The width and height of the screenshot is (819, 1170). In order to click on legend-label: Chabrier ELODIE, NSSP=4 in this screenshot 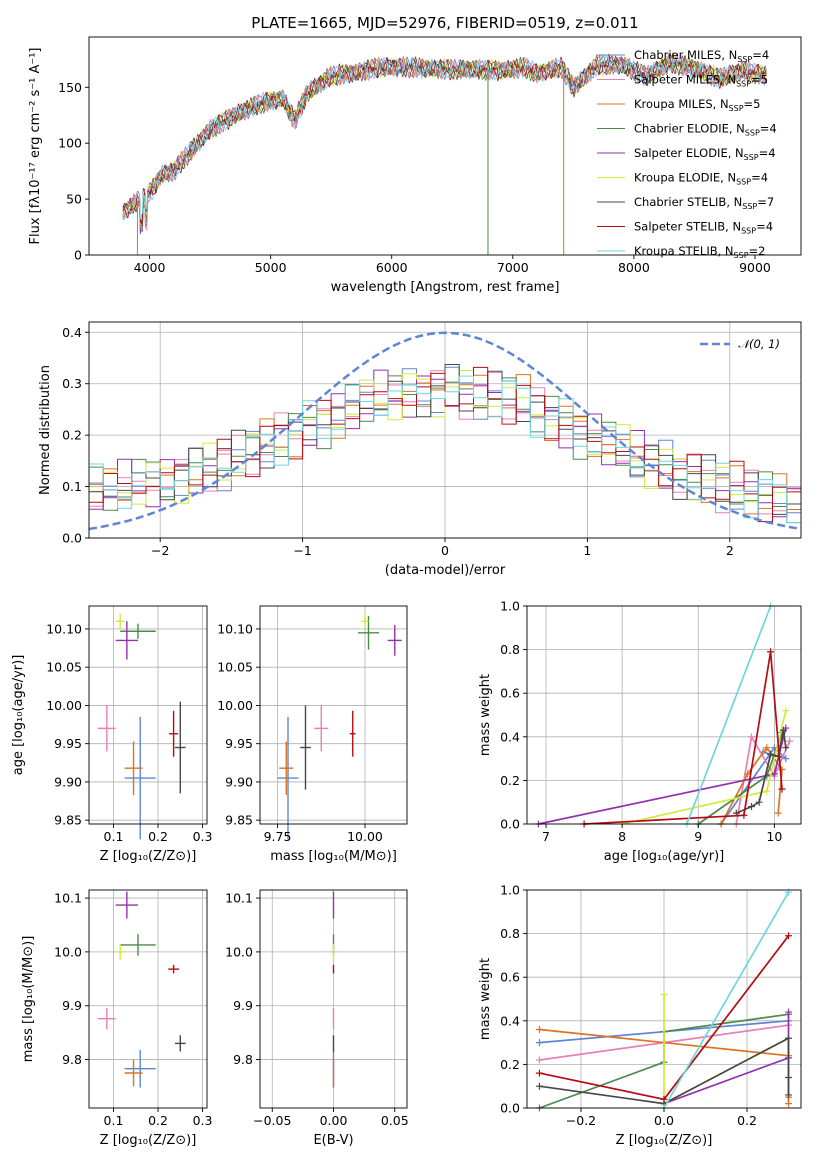, I will do `click(705, 130)`.